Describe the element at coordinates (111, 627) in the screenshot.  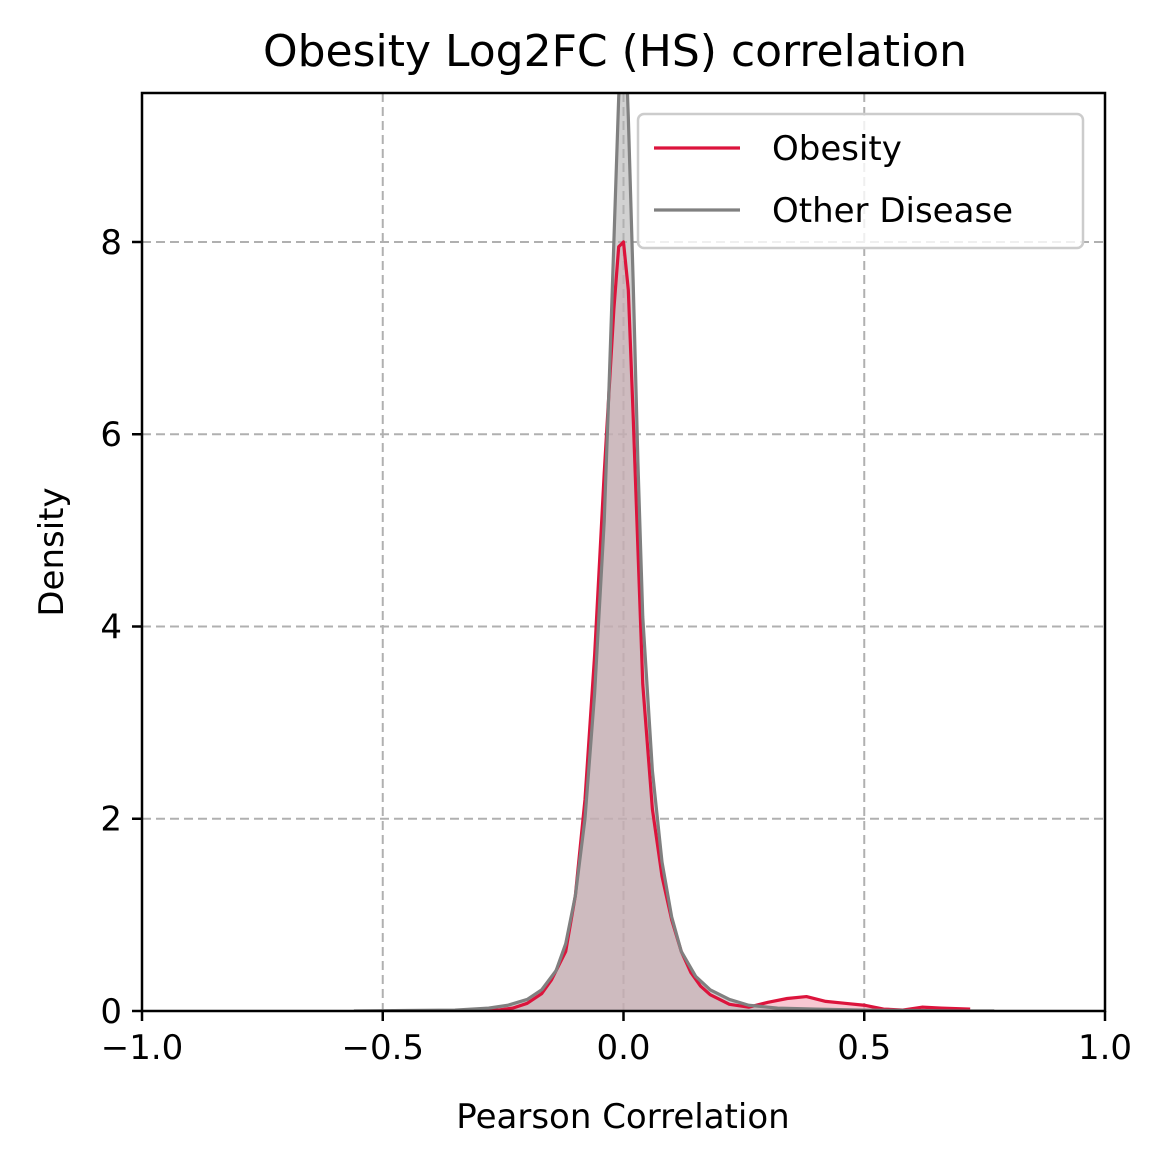
I see `y-tick-label: 4` at that location.